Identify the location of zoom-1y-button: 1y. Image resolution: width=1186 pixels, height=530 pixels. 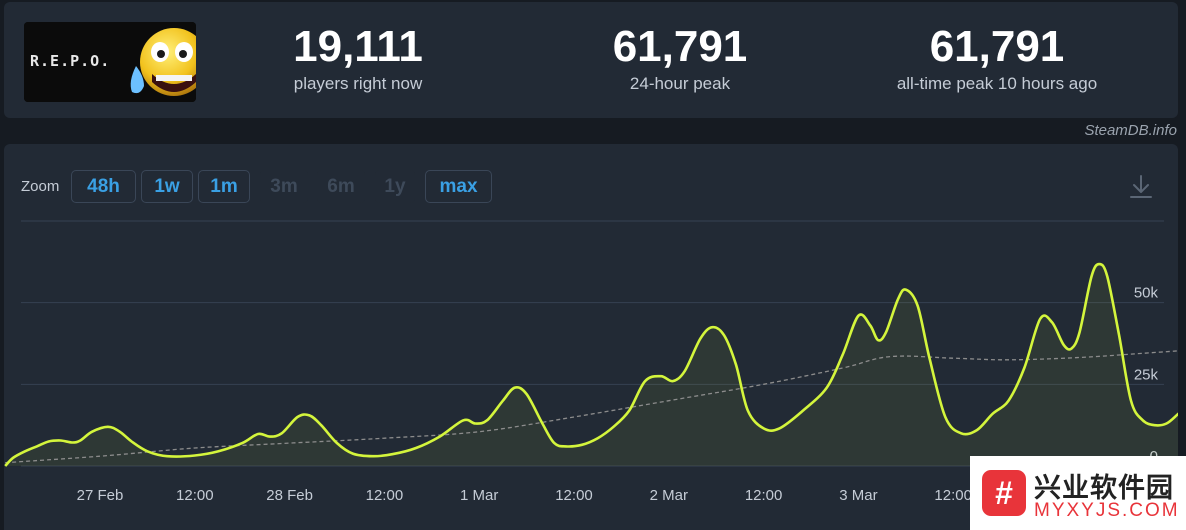
(395, 186).